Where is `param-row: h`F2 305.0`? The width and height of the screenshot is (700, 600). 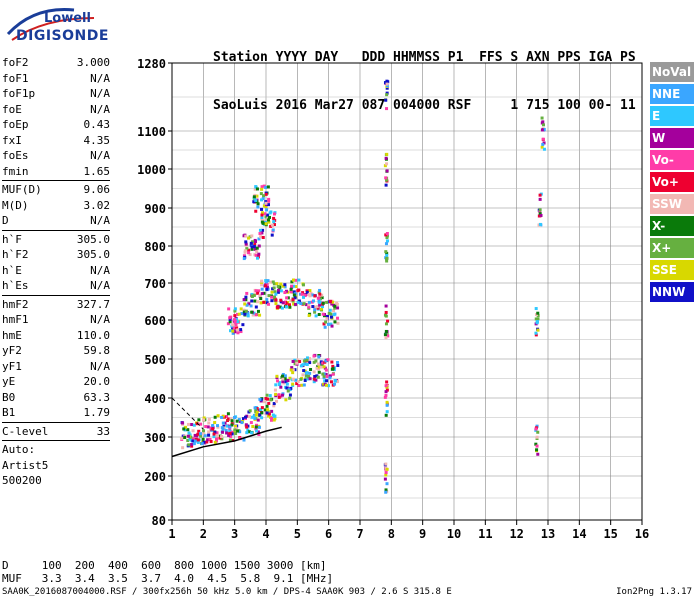 param-row: h`F2 305.0 is located at coordinates (56, 255).